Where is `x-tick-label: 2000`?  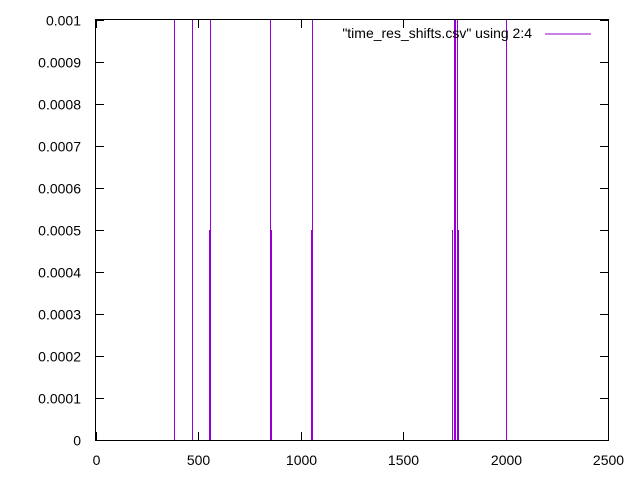
x-tick-label: 2000 is located at coordinates (506, 460).